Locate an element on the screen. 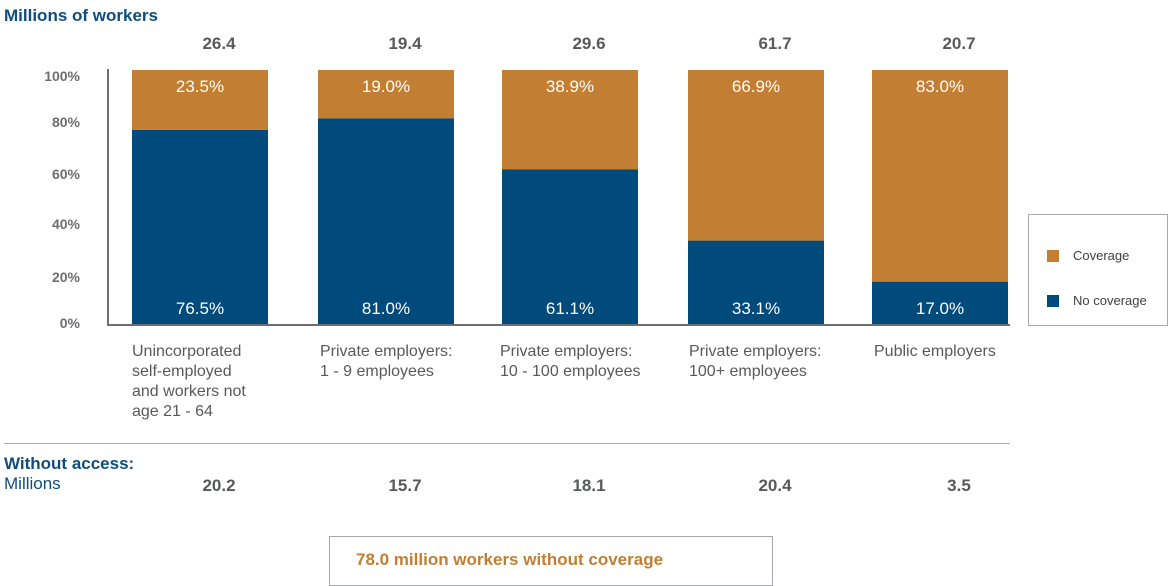  data-label-no-coverage: 17.0% is located at coordinates (940, 308).